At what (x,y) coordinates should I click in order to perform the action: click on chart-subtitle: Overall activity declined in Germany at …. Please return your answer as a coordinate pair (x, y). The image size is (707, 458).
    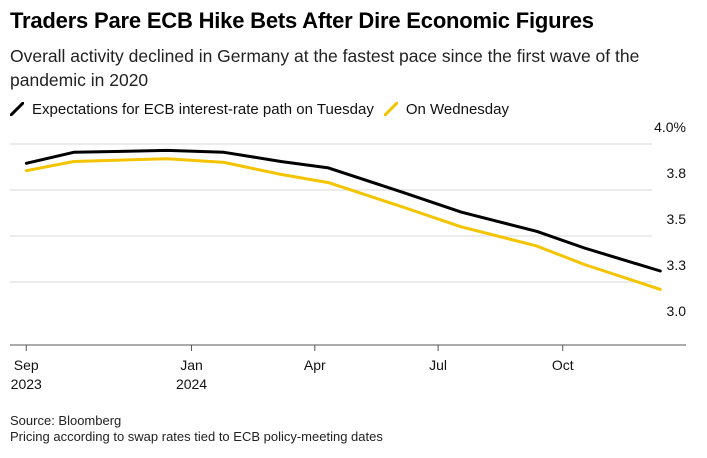
    Looking at the image, I should click on (325, 68).